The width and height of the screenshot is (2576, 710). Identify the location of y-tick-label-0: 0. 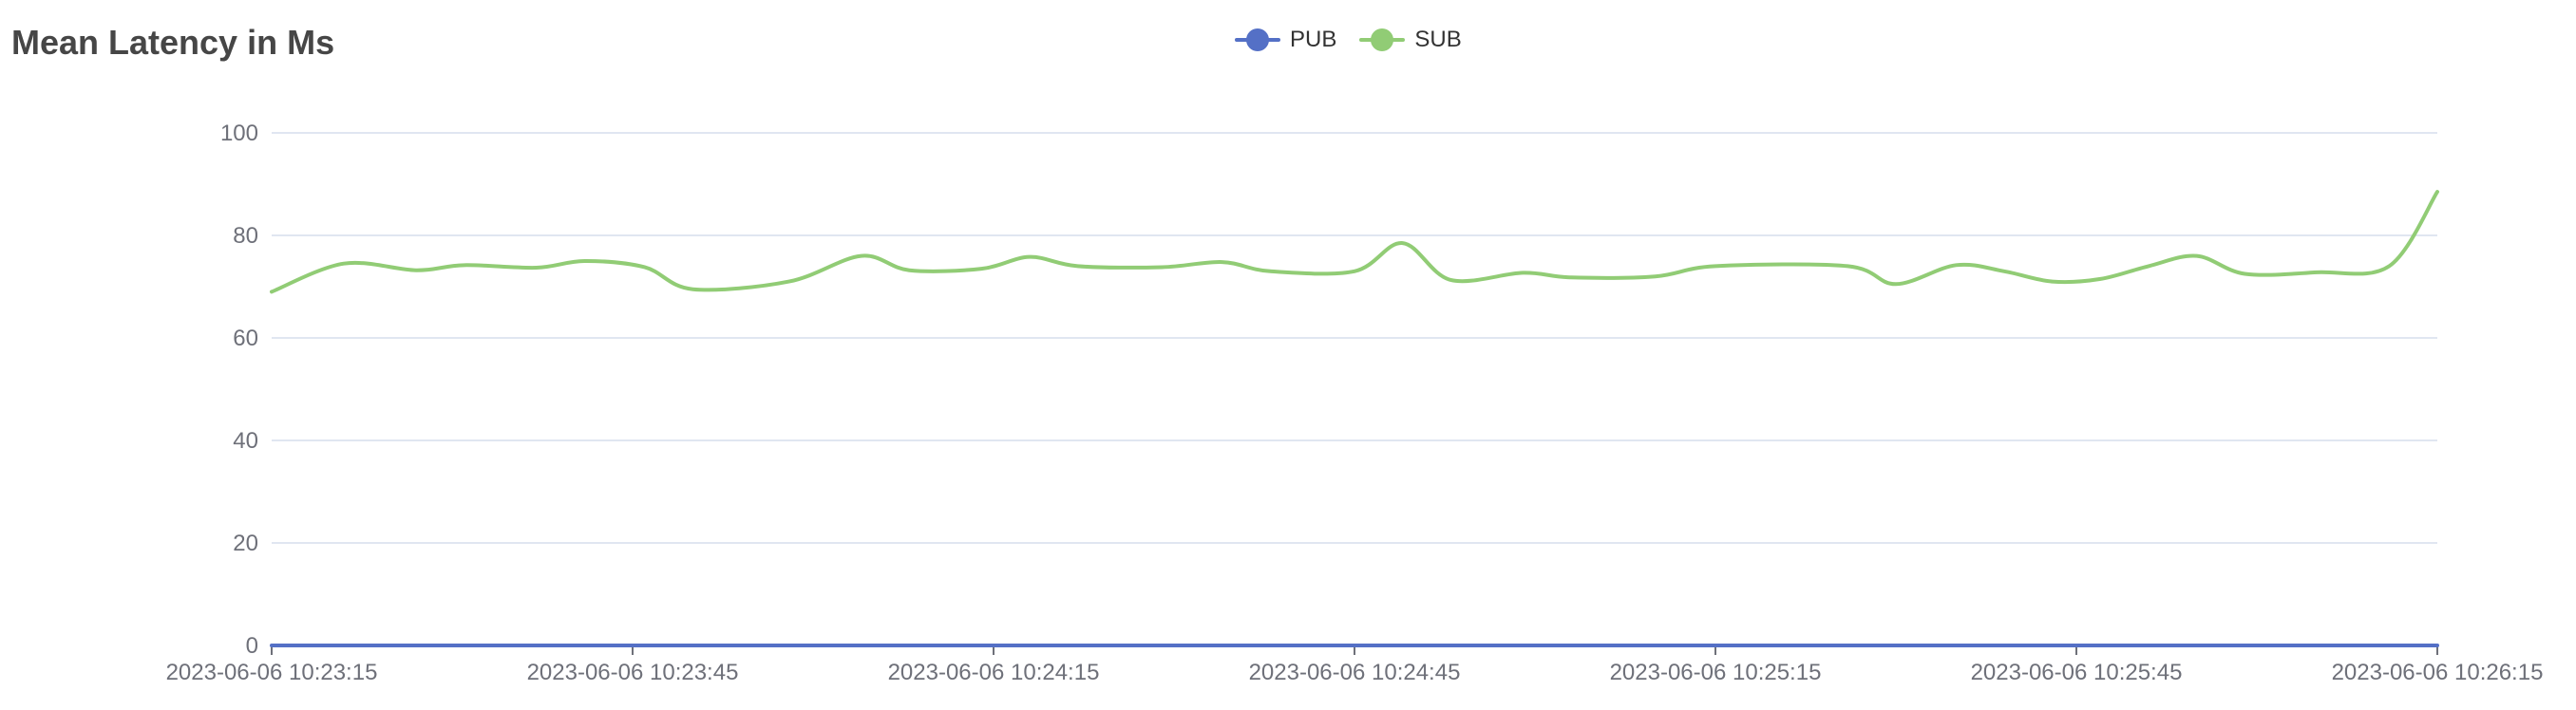
(252, 646).